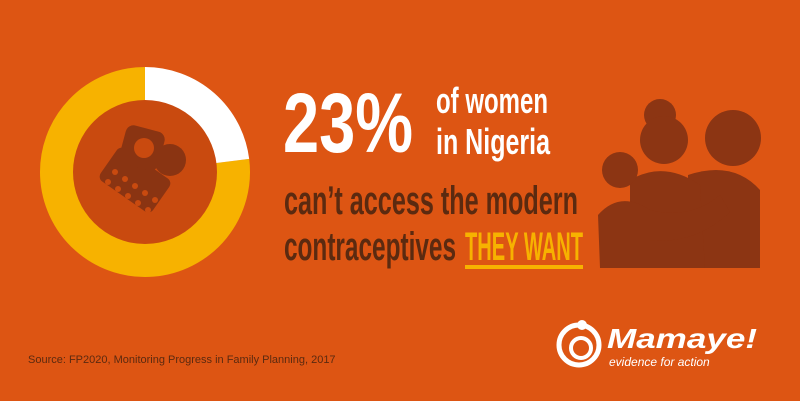  Describe the element at coordinates (524, 247) in the screenshot. I see `emphasis: THEY WANT` at that location.